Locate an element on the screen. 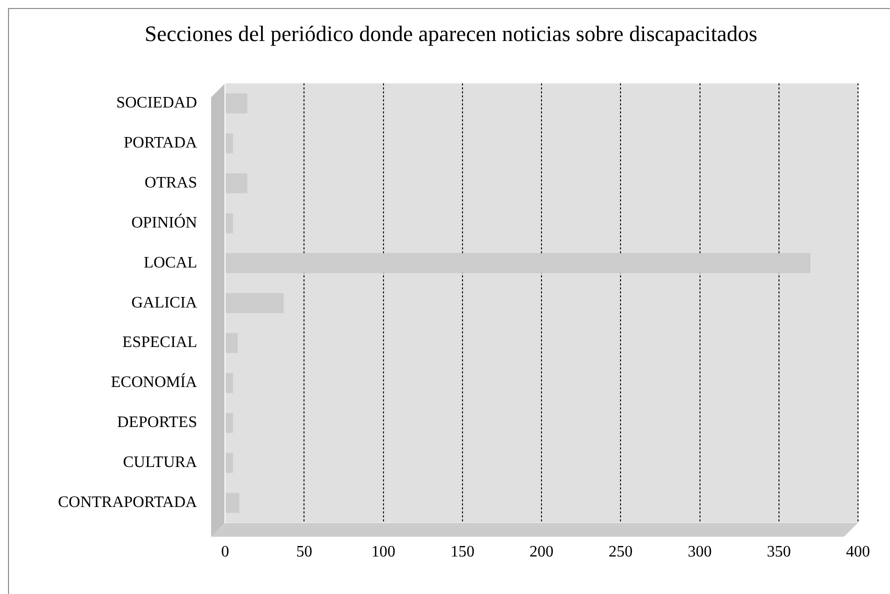 This screenshot has width=890, height=594. y-tick-label: CULTURA is located at coordinates (160, 463).